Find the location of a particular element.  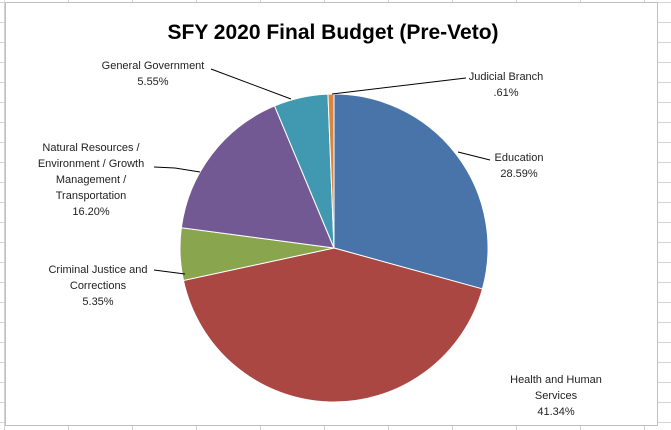

data-label-education: Education 28.59% is located at coordinates (519, 166).